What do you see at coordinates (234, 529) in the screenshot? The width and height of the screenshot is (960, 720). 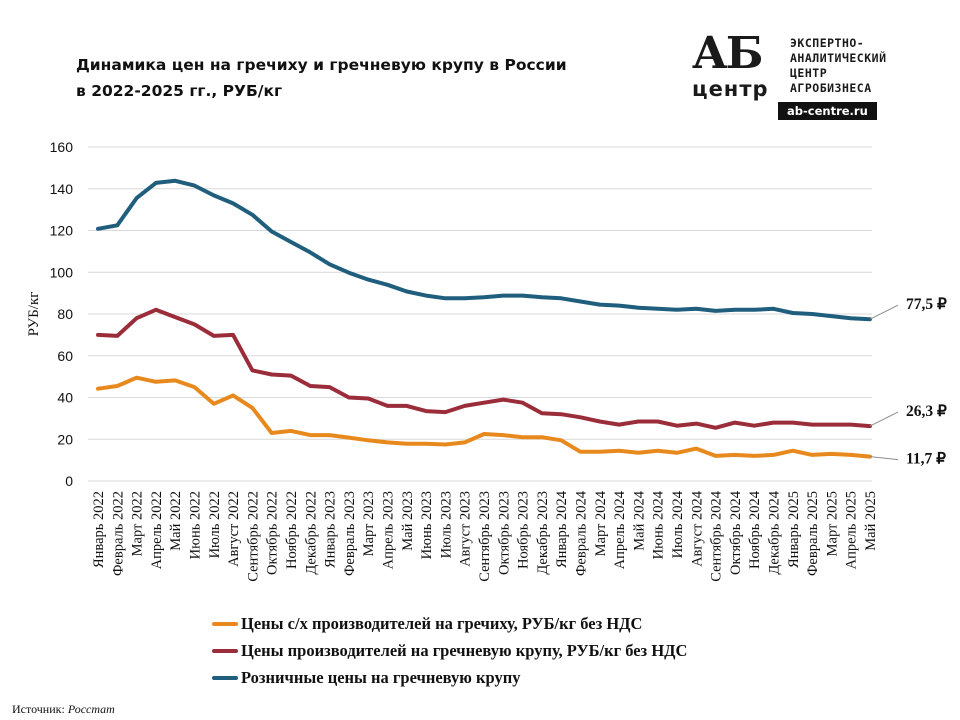 I see `x-tick-label: Август 2022` at bounding box center [234, 529].